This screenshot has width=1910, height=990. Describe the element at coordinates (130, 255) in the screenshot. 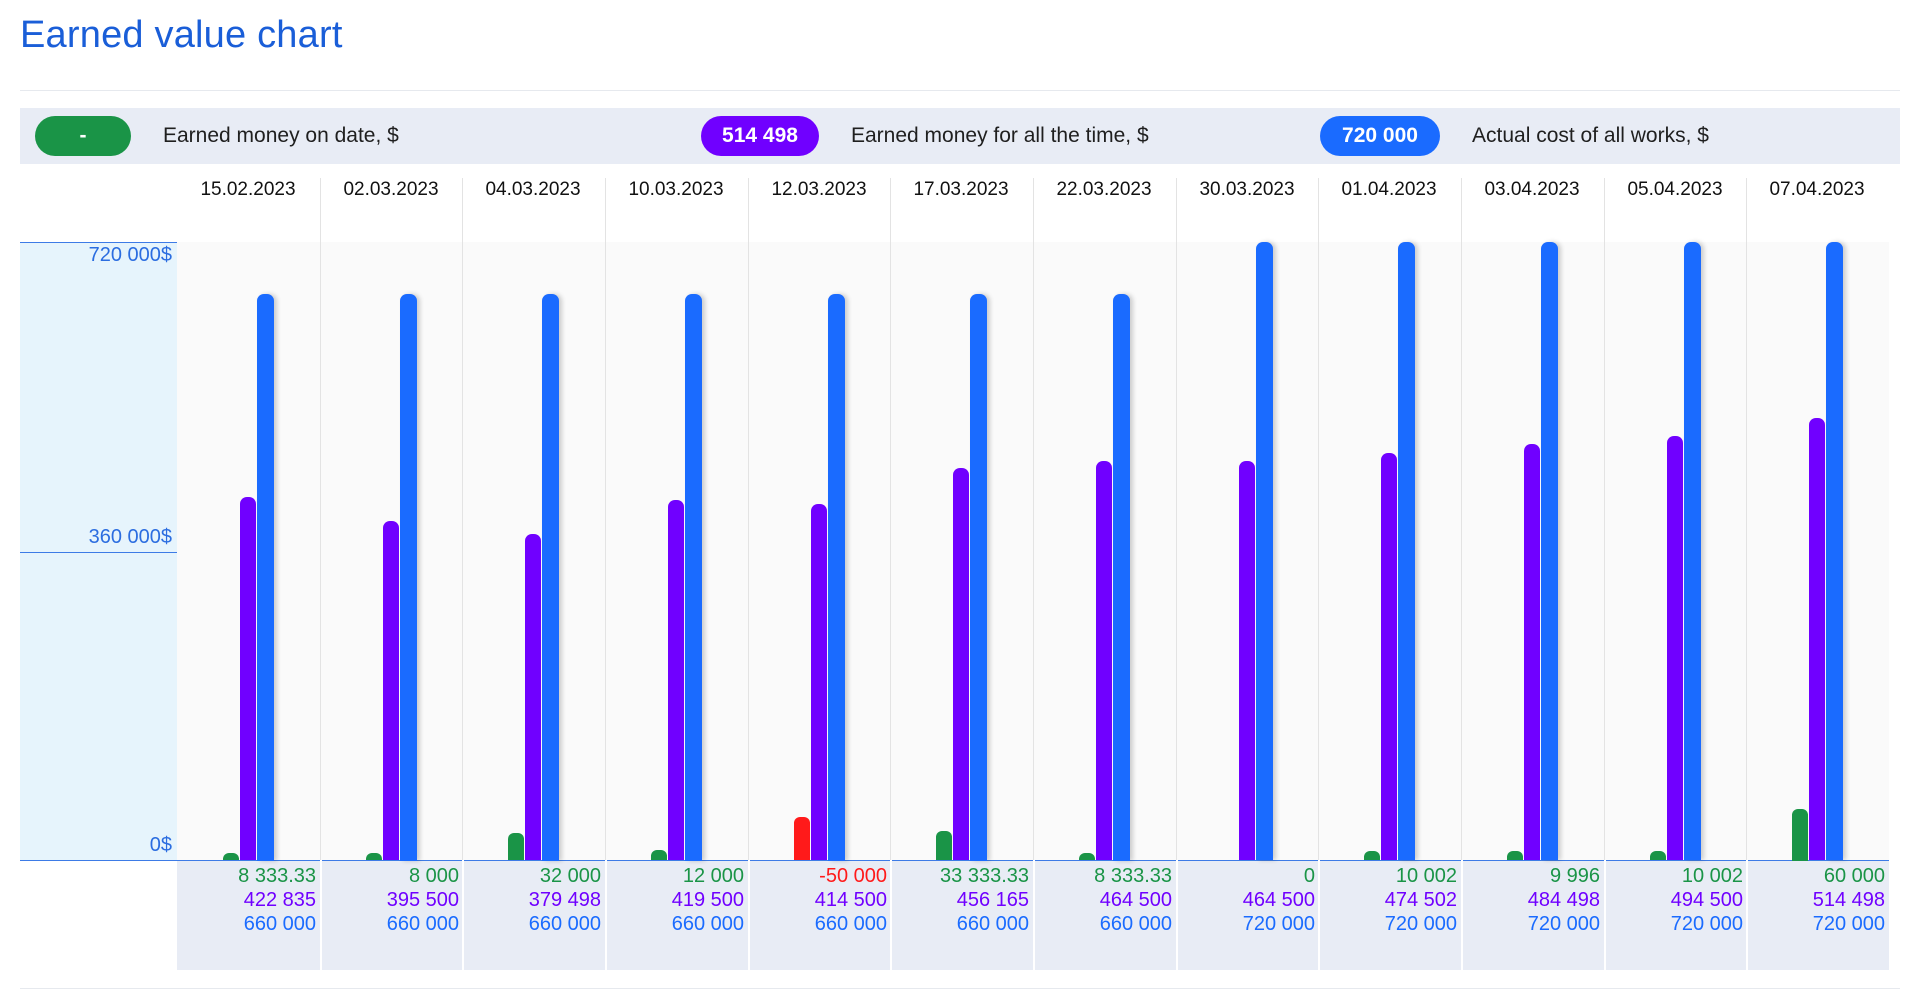

I see `y-tick-label-max: 720 000$` at that location.